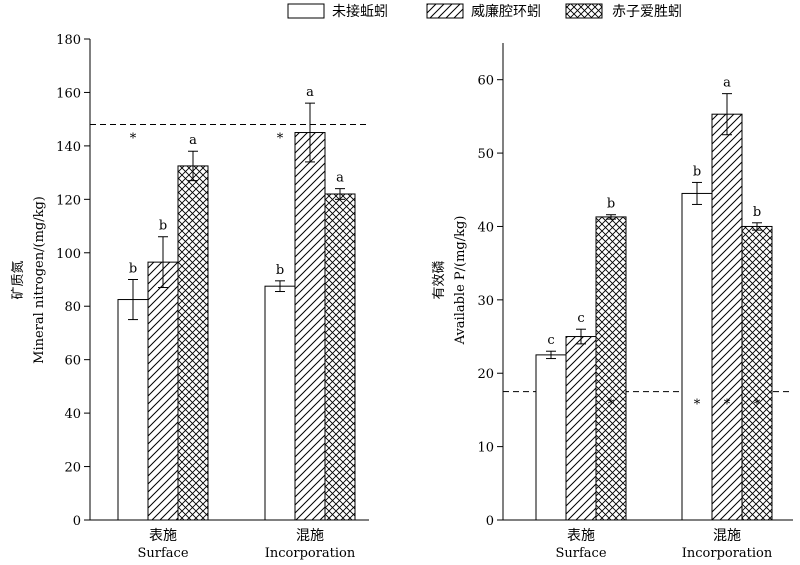 The height and width of the screenshot is (565, 800). I want to click on legend-label-1: 威廉腔环蚓, so click(506, 11).